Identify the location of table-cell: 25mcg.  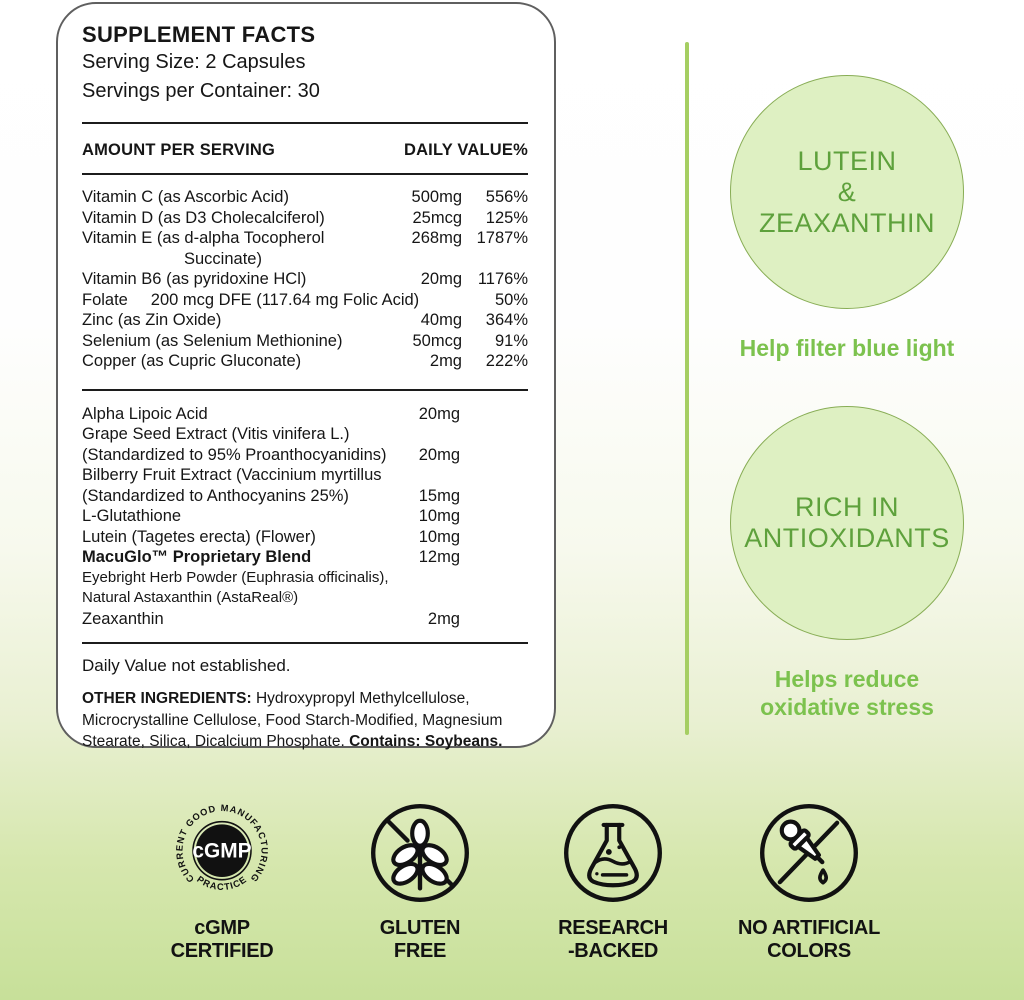
(437, 217).